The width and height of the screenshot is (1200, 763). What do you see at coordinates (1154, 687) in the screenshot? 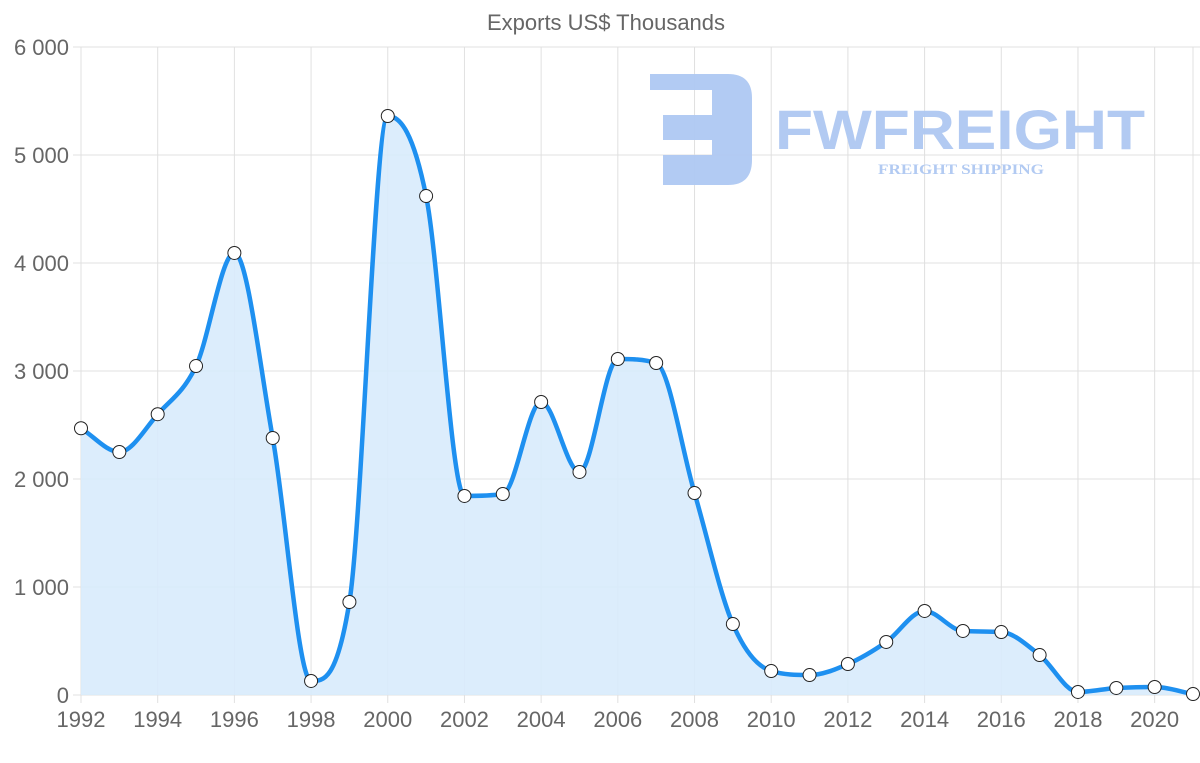
I see `data-point-2020` at bounding box center [1154, 687].